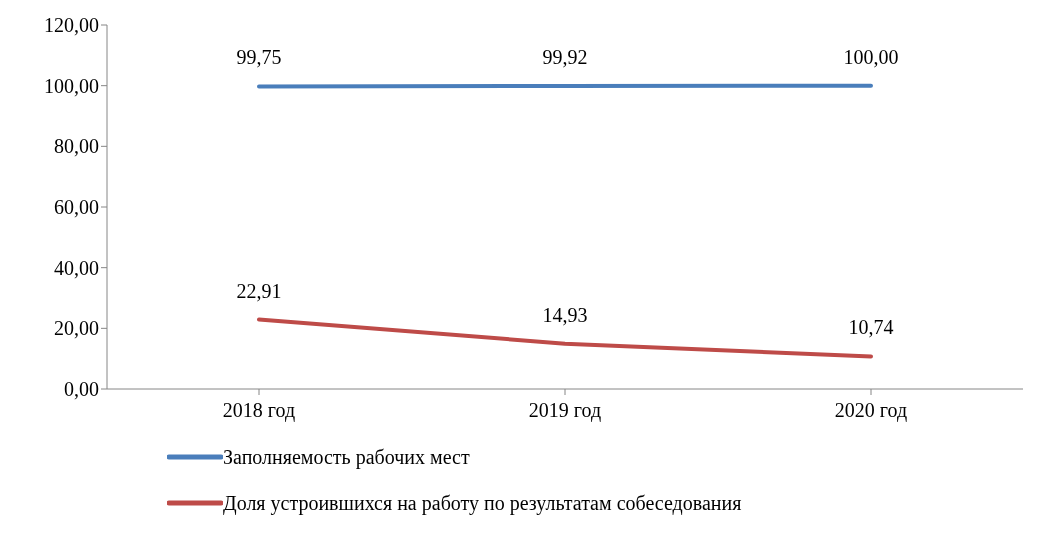  Describe the element at coordinates (482, 503) in the screenshot. I see `legend-label: Доля устроившихся на работу по результатам собеседования` at that location.